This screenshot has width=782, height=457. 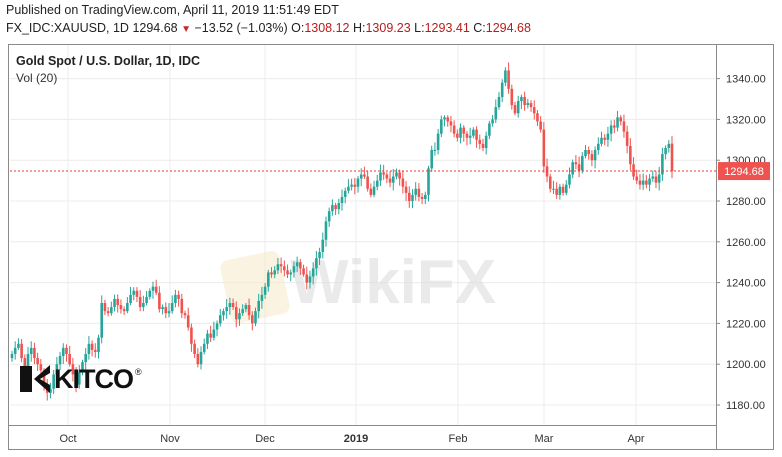 What do you see at coordinates (35, 379) in the screenshot?
I see `kitco-mark-icon` at bounding box center [35, 379].